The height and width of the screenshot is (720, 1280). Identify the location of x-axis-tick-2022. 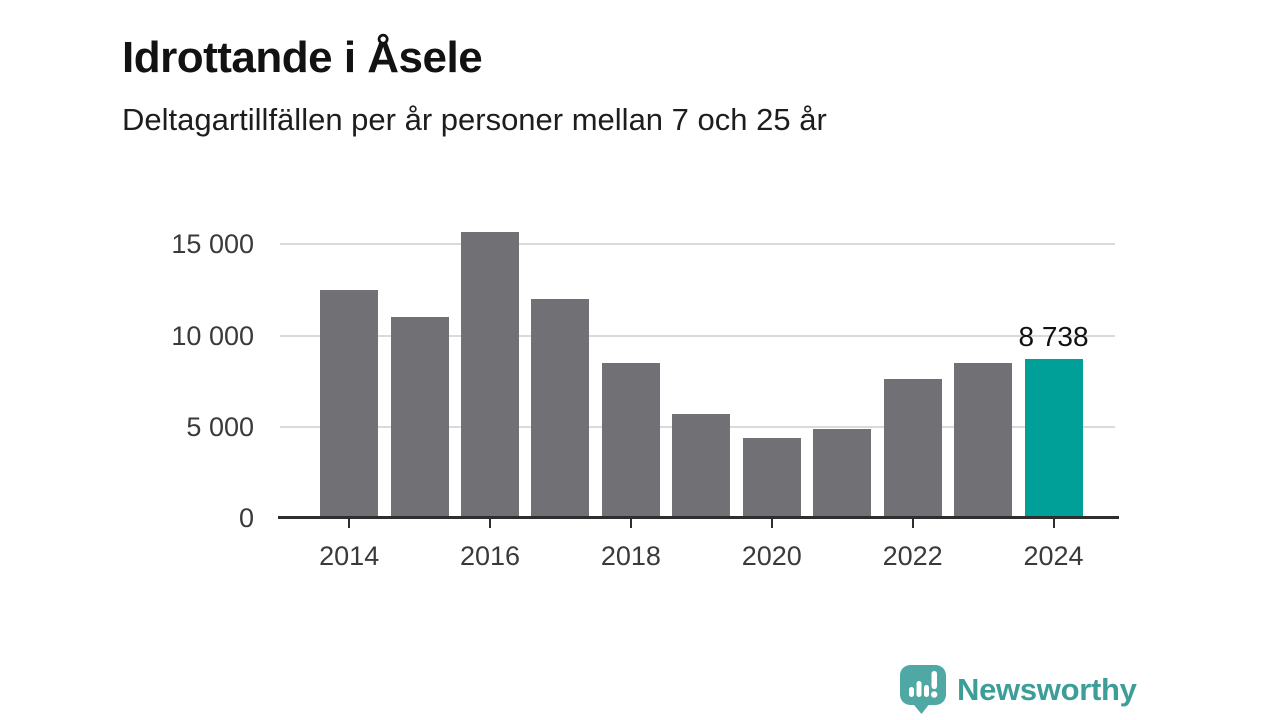
(912, 523).